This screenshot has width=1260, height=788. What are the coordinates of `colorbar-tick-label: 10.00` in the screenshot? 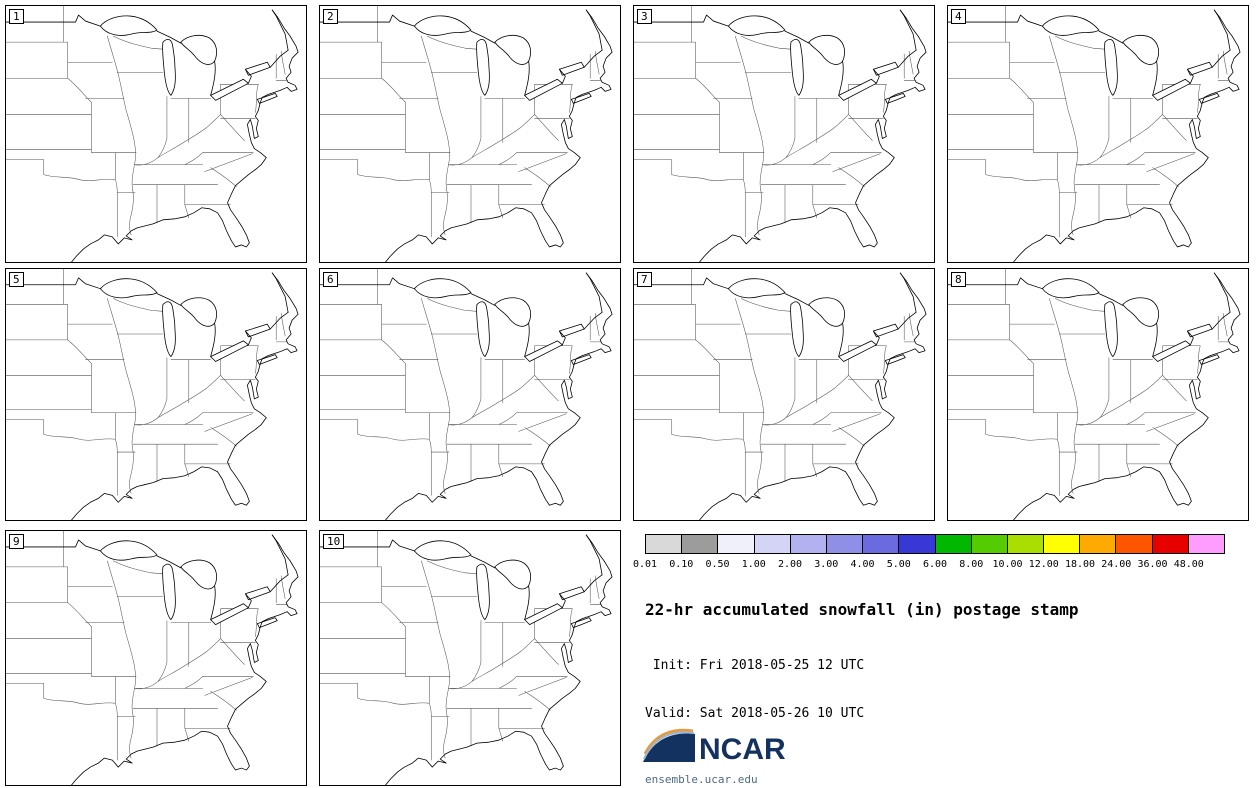 It's located at (1007, 564).